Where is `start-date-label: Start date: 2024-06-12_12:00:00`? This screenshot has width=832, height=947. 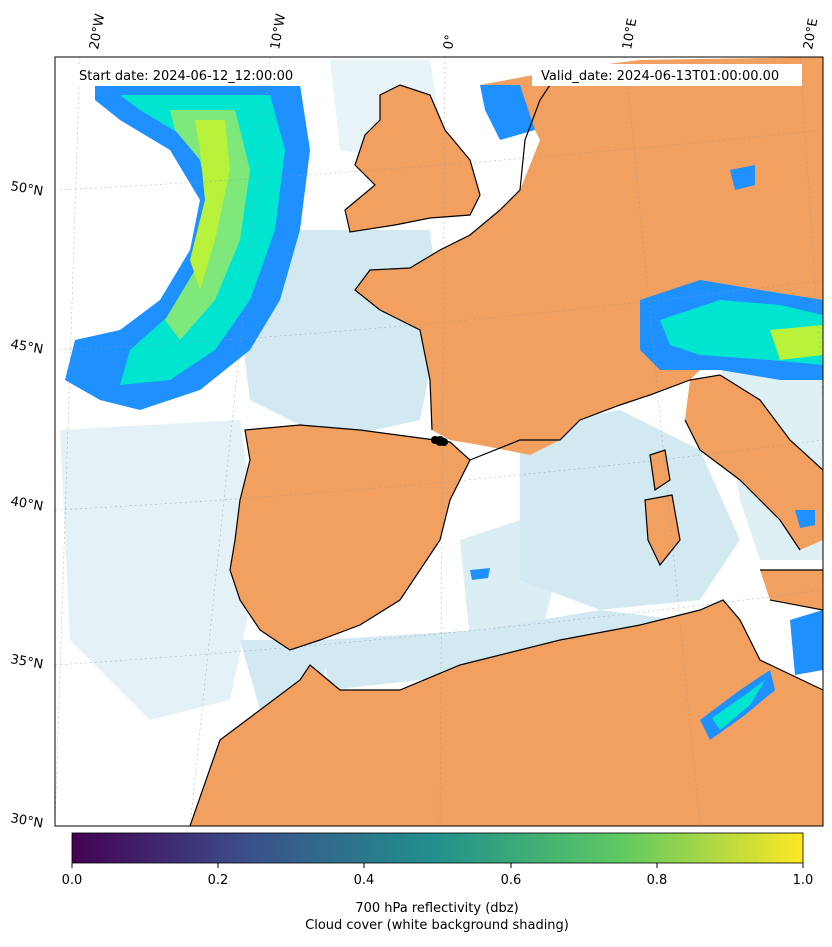
start-date-label: Start date: 2024-06-12_12:00:00 is located at coordinates (186, 76).